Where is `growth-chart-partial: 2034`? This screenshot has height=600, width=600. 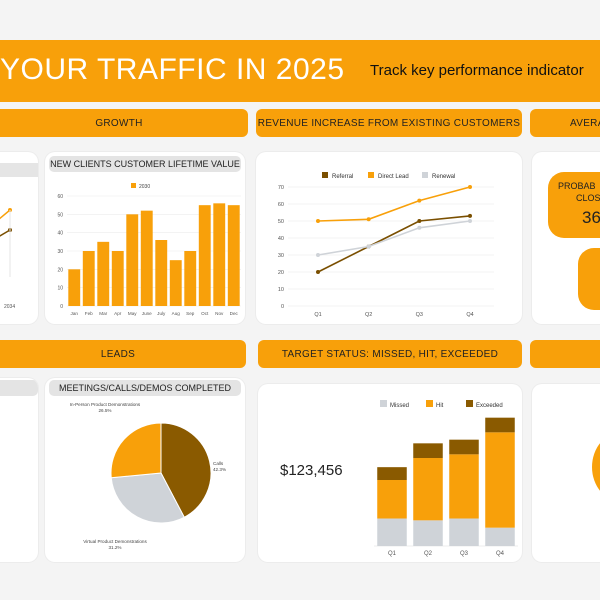
growth-chart-partial: 2034 is located at coordinates (19, 236).